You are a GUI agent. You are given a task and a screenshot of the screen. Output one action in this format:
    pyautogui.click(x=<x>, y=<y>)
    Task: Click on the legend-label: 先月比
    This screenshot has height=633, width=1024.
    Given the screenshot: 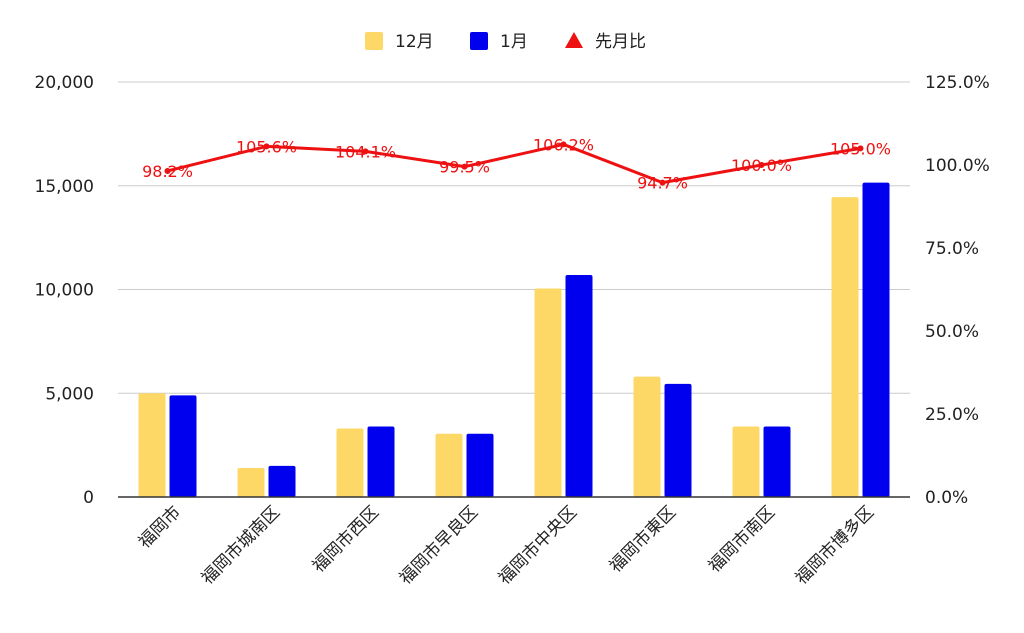 What is the action you would take?
    pyautogui.click(x=620, y=42)
    